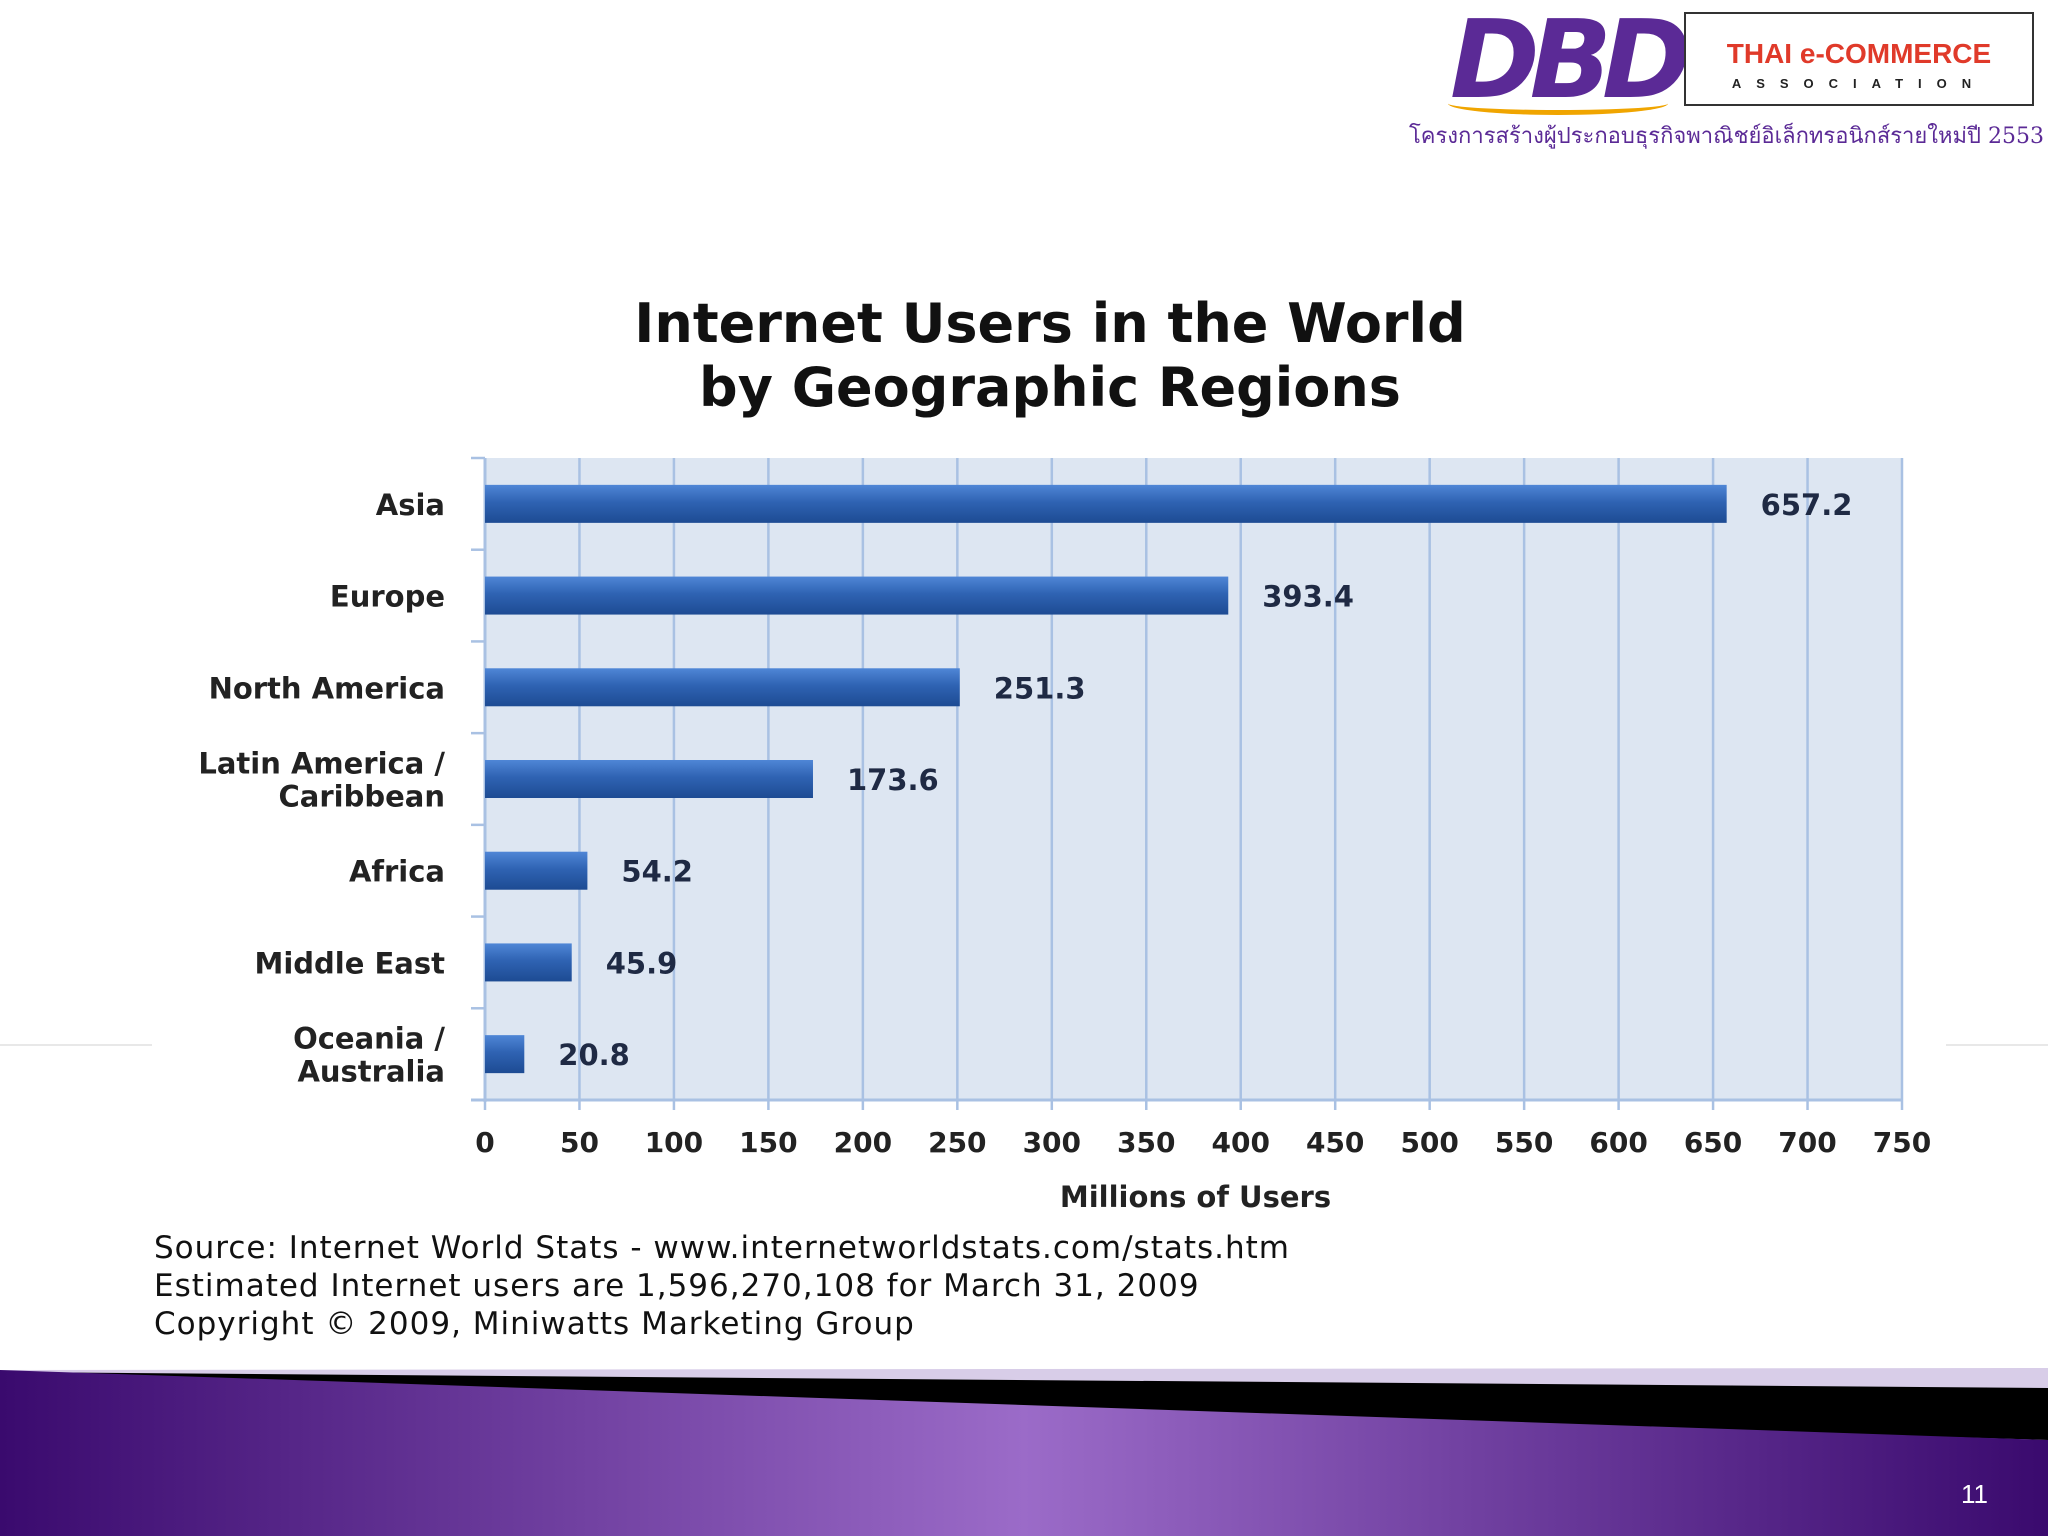 The height and width of the screenshot is (1536, 2048). I want to click on data-label: 173.6, so click(893, 780).